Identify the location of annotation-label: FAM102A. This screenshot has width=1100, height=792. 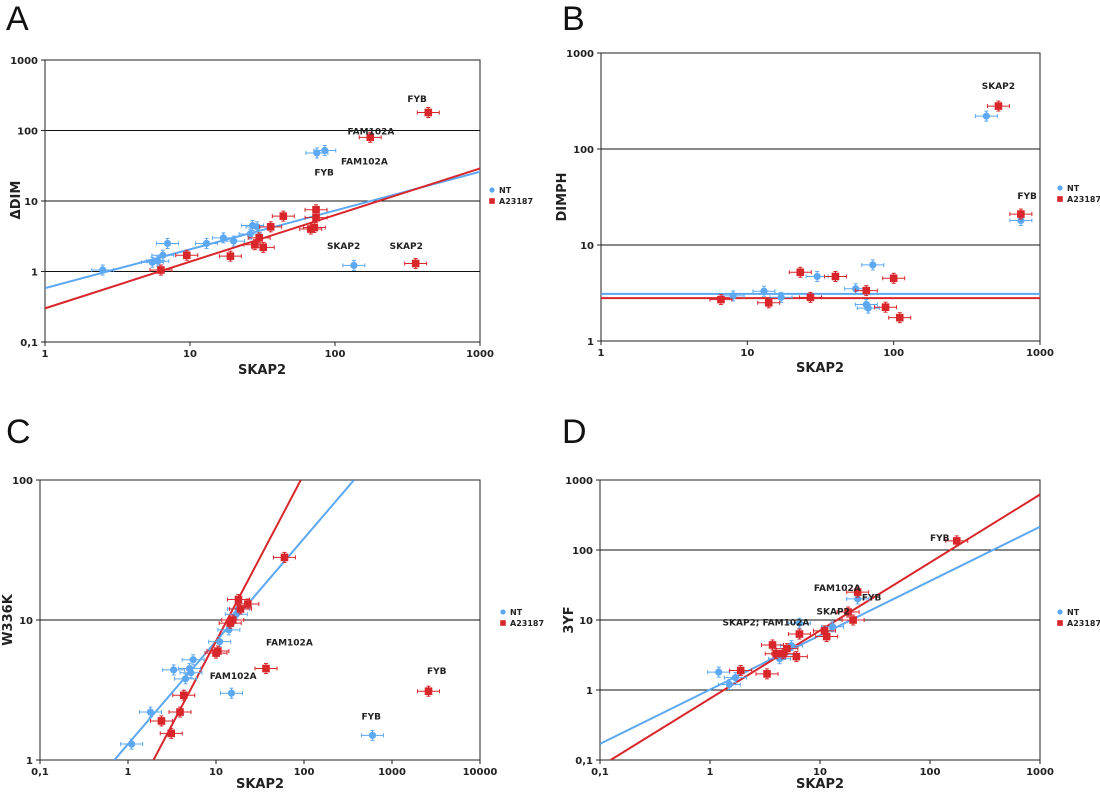
(289, 643).